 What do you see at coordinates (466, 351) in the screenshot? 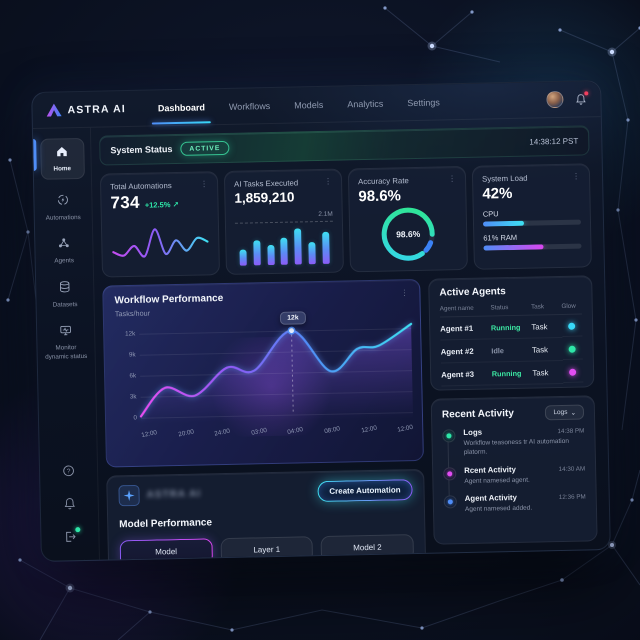
I see `agent-name: Agent #2` at bounding box center [466, 351].